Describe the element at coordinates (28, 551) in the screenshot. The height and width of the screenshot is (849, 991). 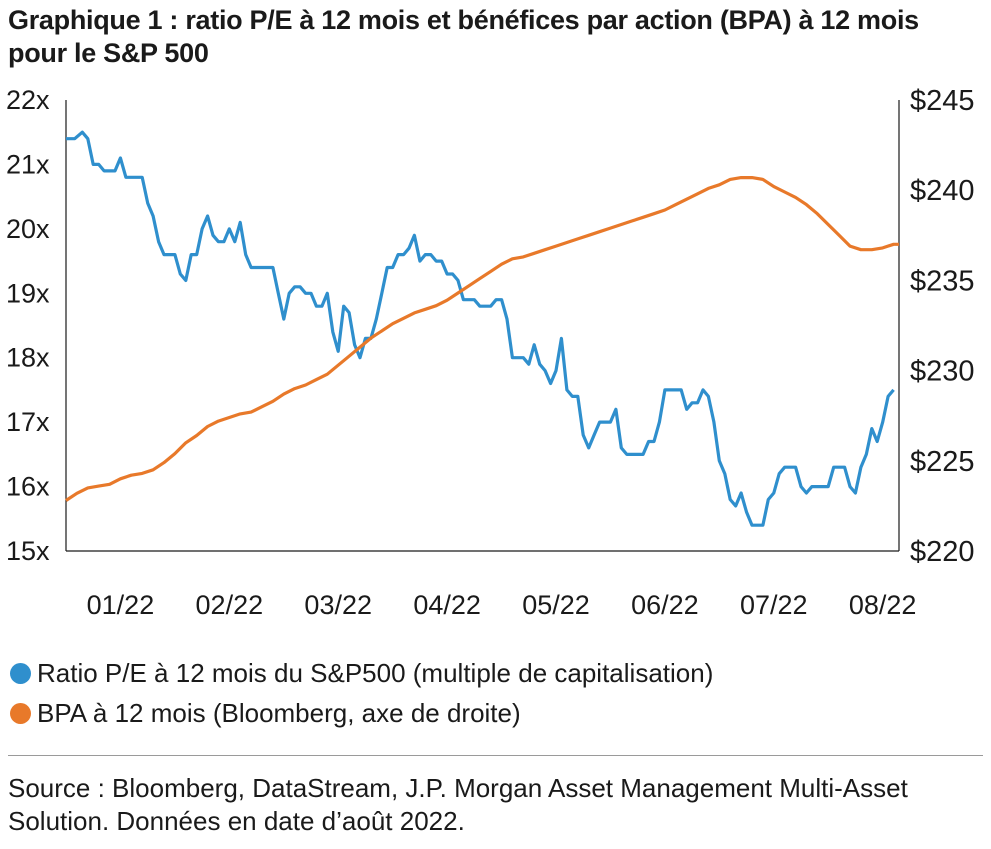
I see `y-left-tick-label: 15x` at that location.